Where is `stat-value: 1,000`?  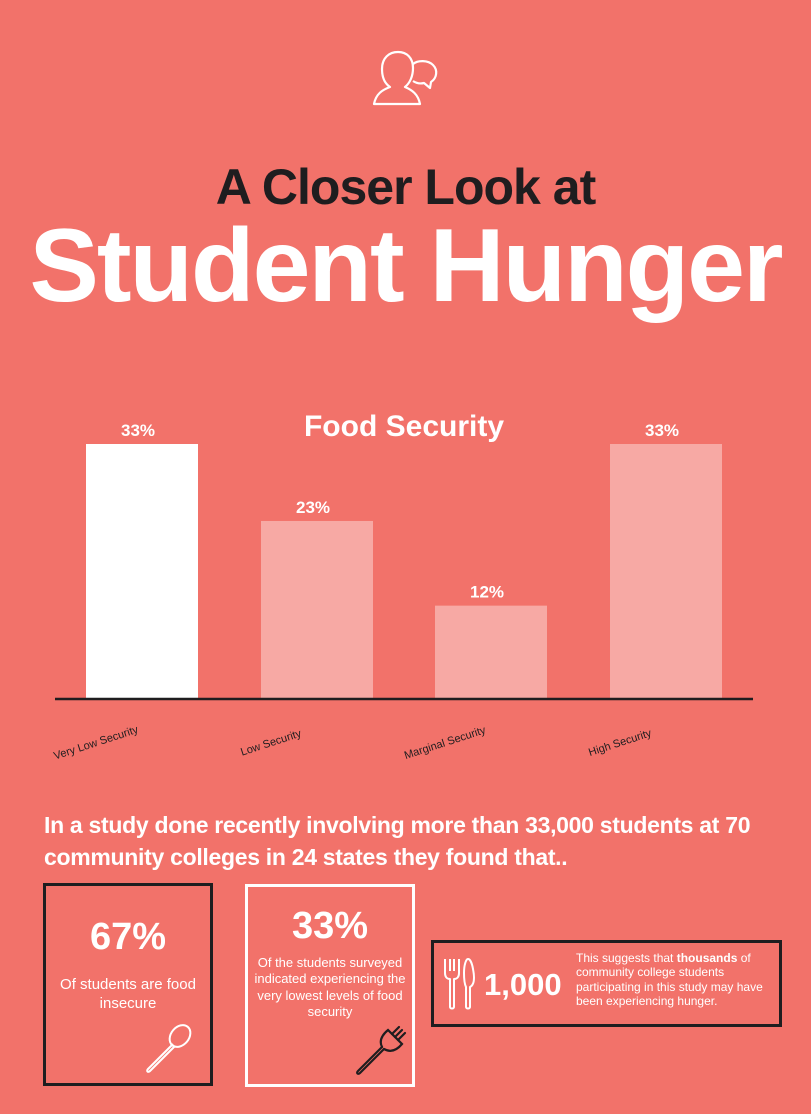 stat-value: 1,000 is located at coordinates (523, 984).